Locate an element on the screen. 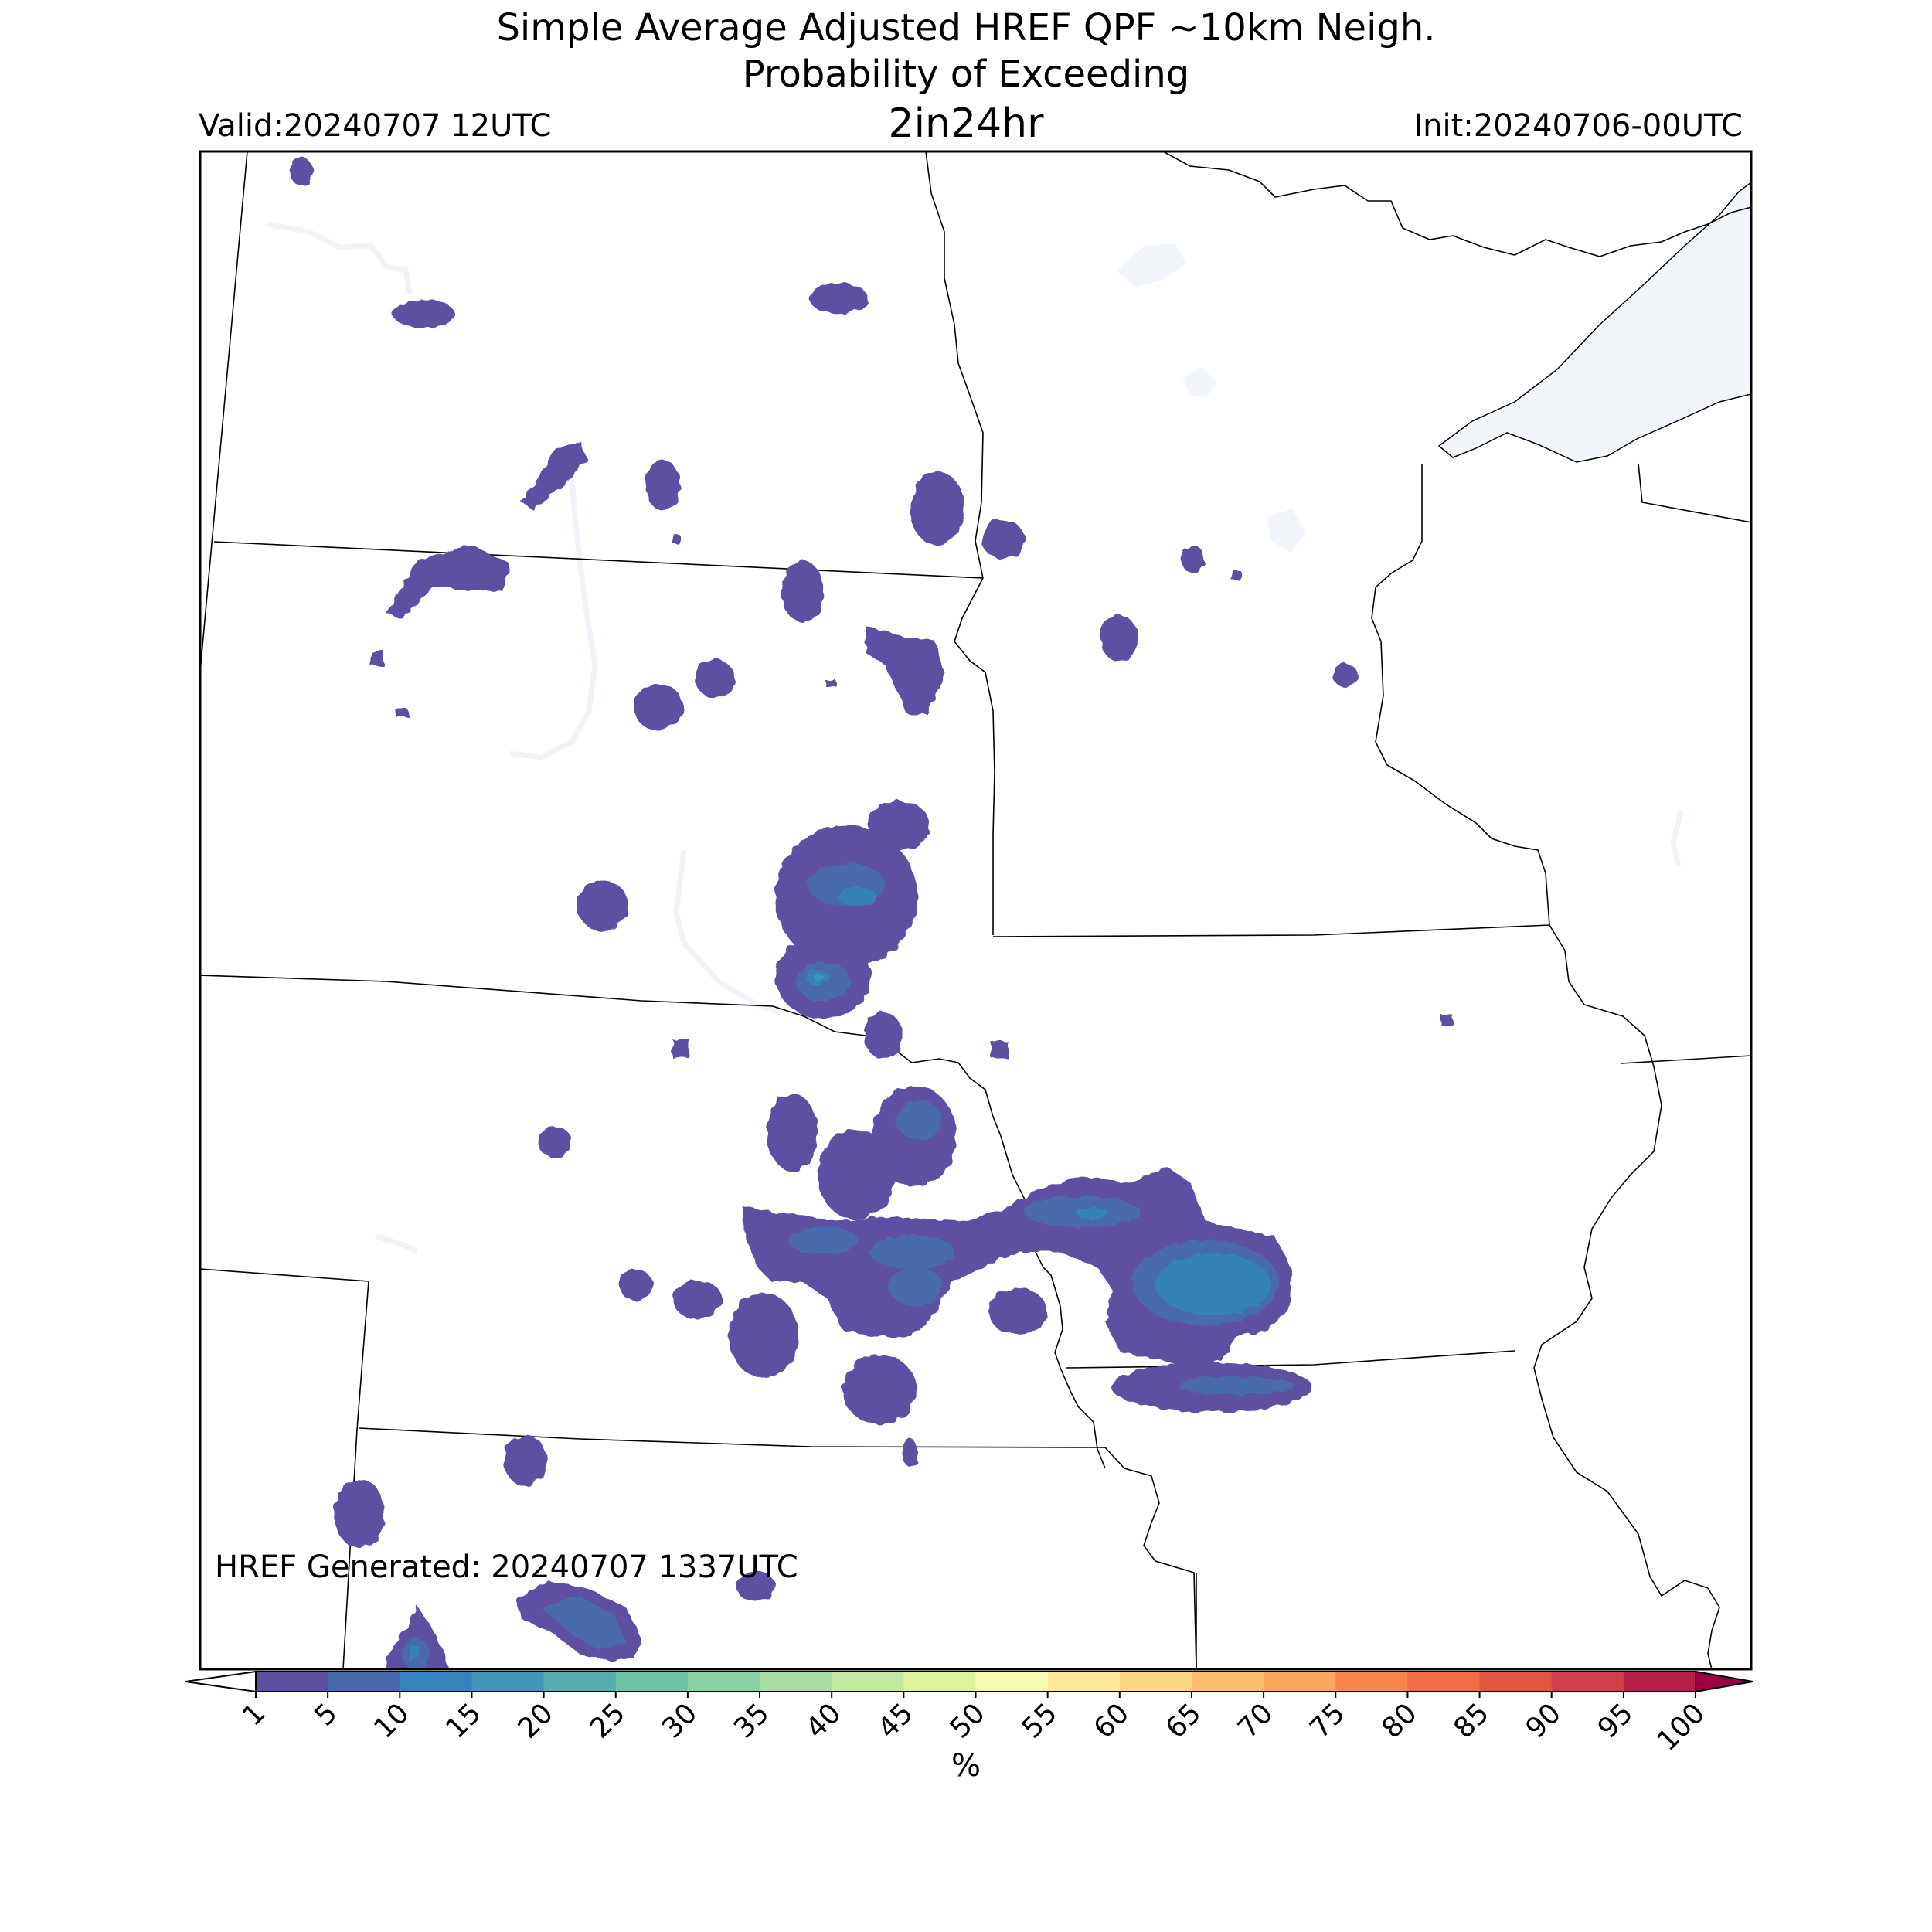  colorbar-tick-label: 50 is located at coordinates (968, 1721).